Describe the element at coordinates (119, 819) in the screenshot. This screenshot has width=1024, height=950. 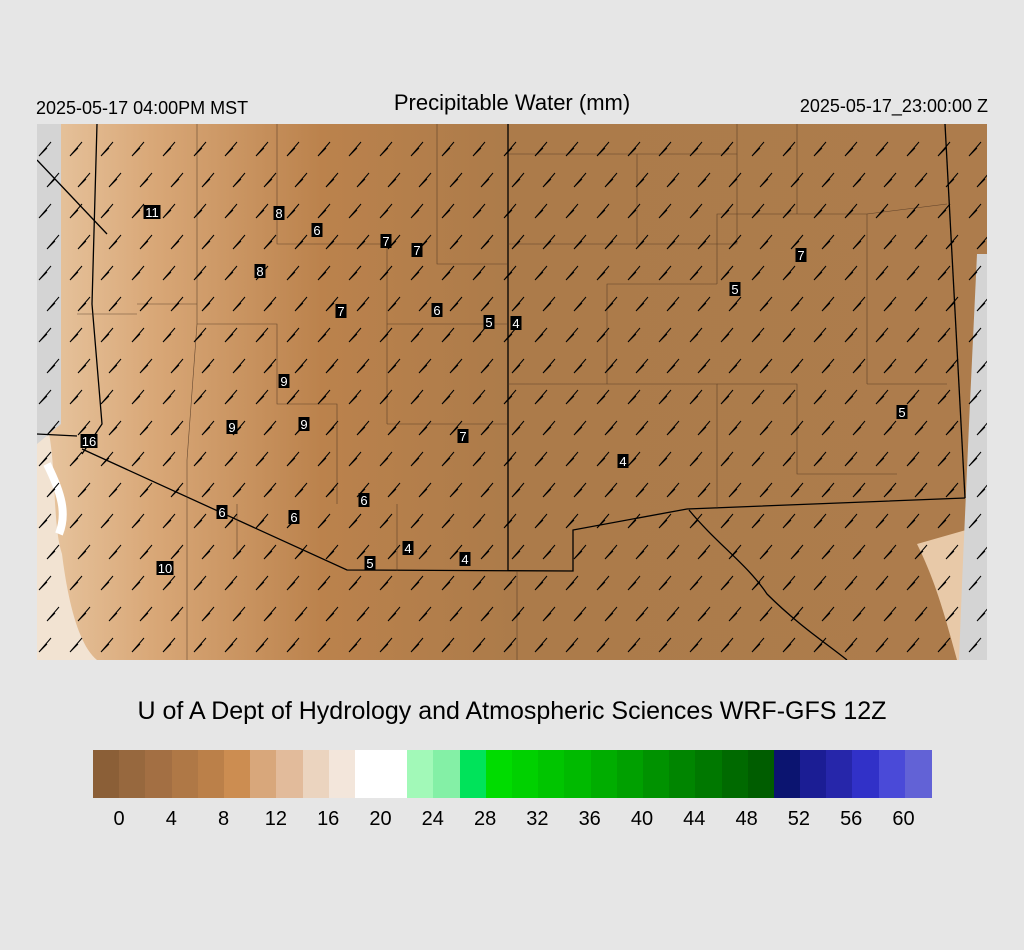
I see `colorbar-tick-label: 0` at that location.